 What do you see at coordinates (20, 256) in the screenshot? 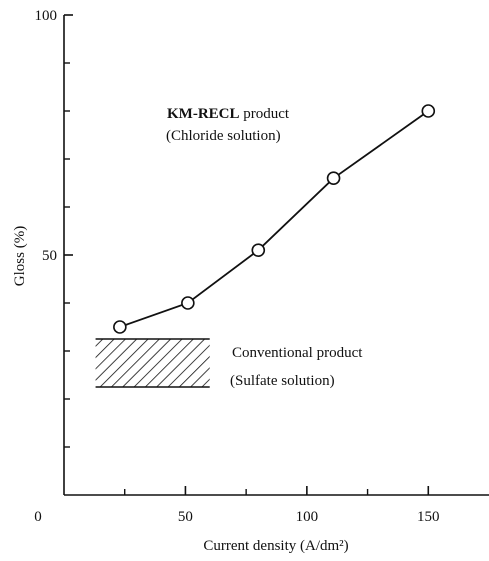
I see `y-axis-title: Gloss (%)` at bounding box center [20, 256].